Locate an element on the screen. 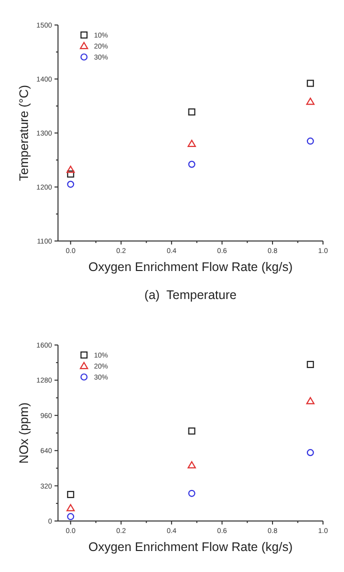  y-axis-title: NOx (ppm) is located at coordinates (24, 433).